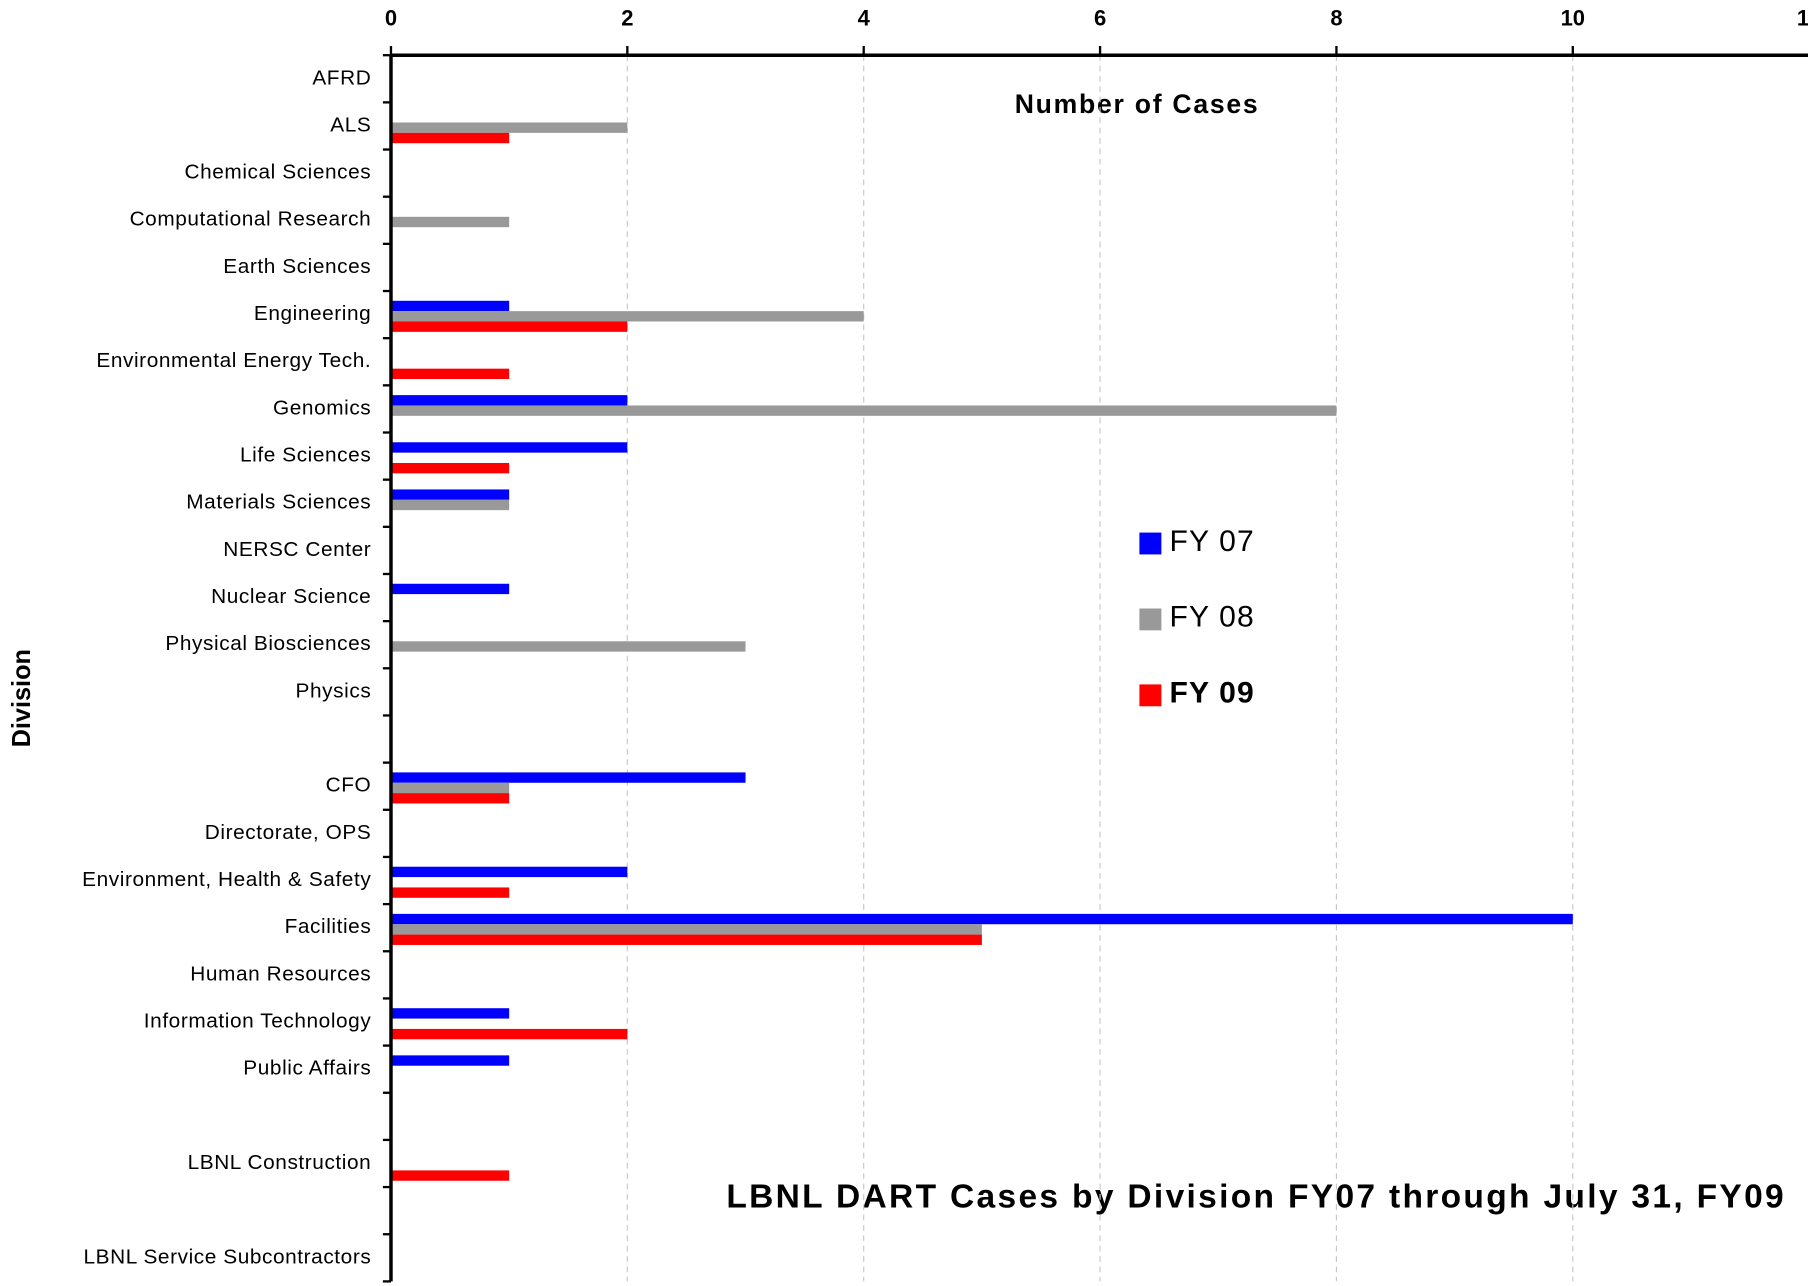  Describe the element at coordinates (864, 17) in the screenshot. I see `x-tick-label: 4` at that location.